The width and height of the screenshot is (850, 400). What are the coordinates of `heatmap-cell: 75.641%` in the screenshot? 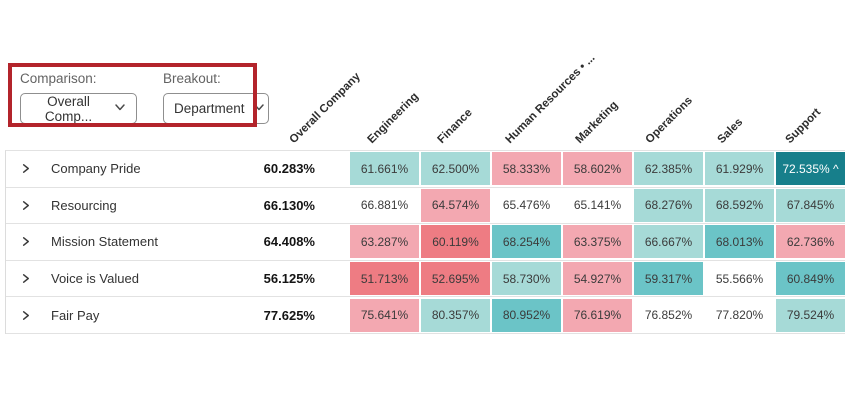 It's located at (384, 315).